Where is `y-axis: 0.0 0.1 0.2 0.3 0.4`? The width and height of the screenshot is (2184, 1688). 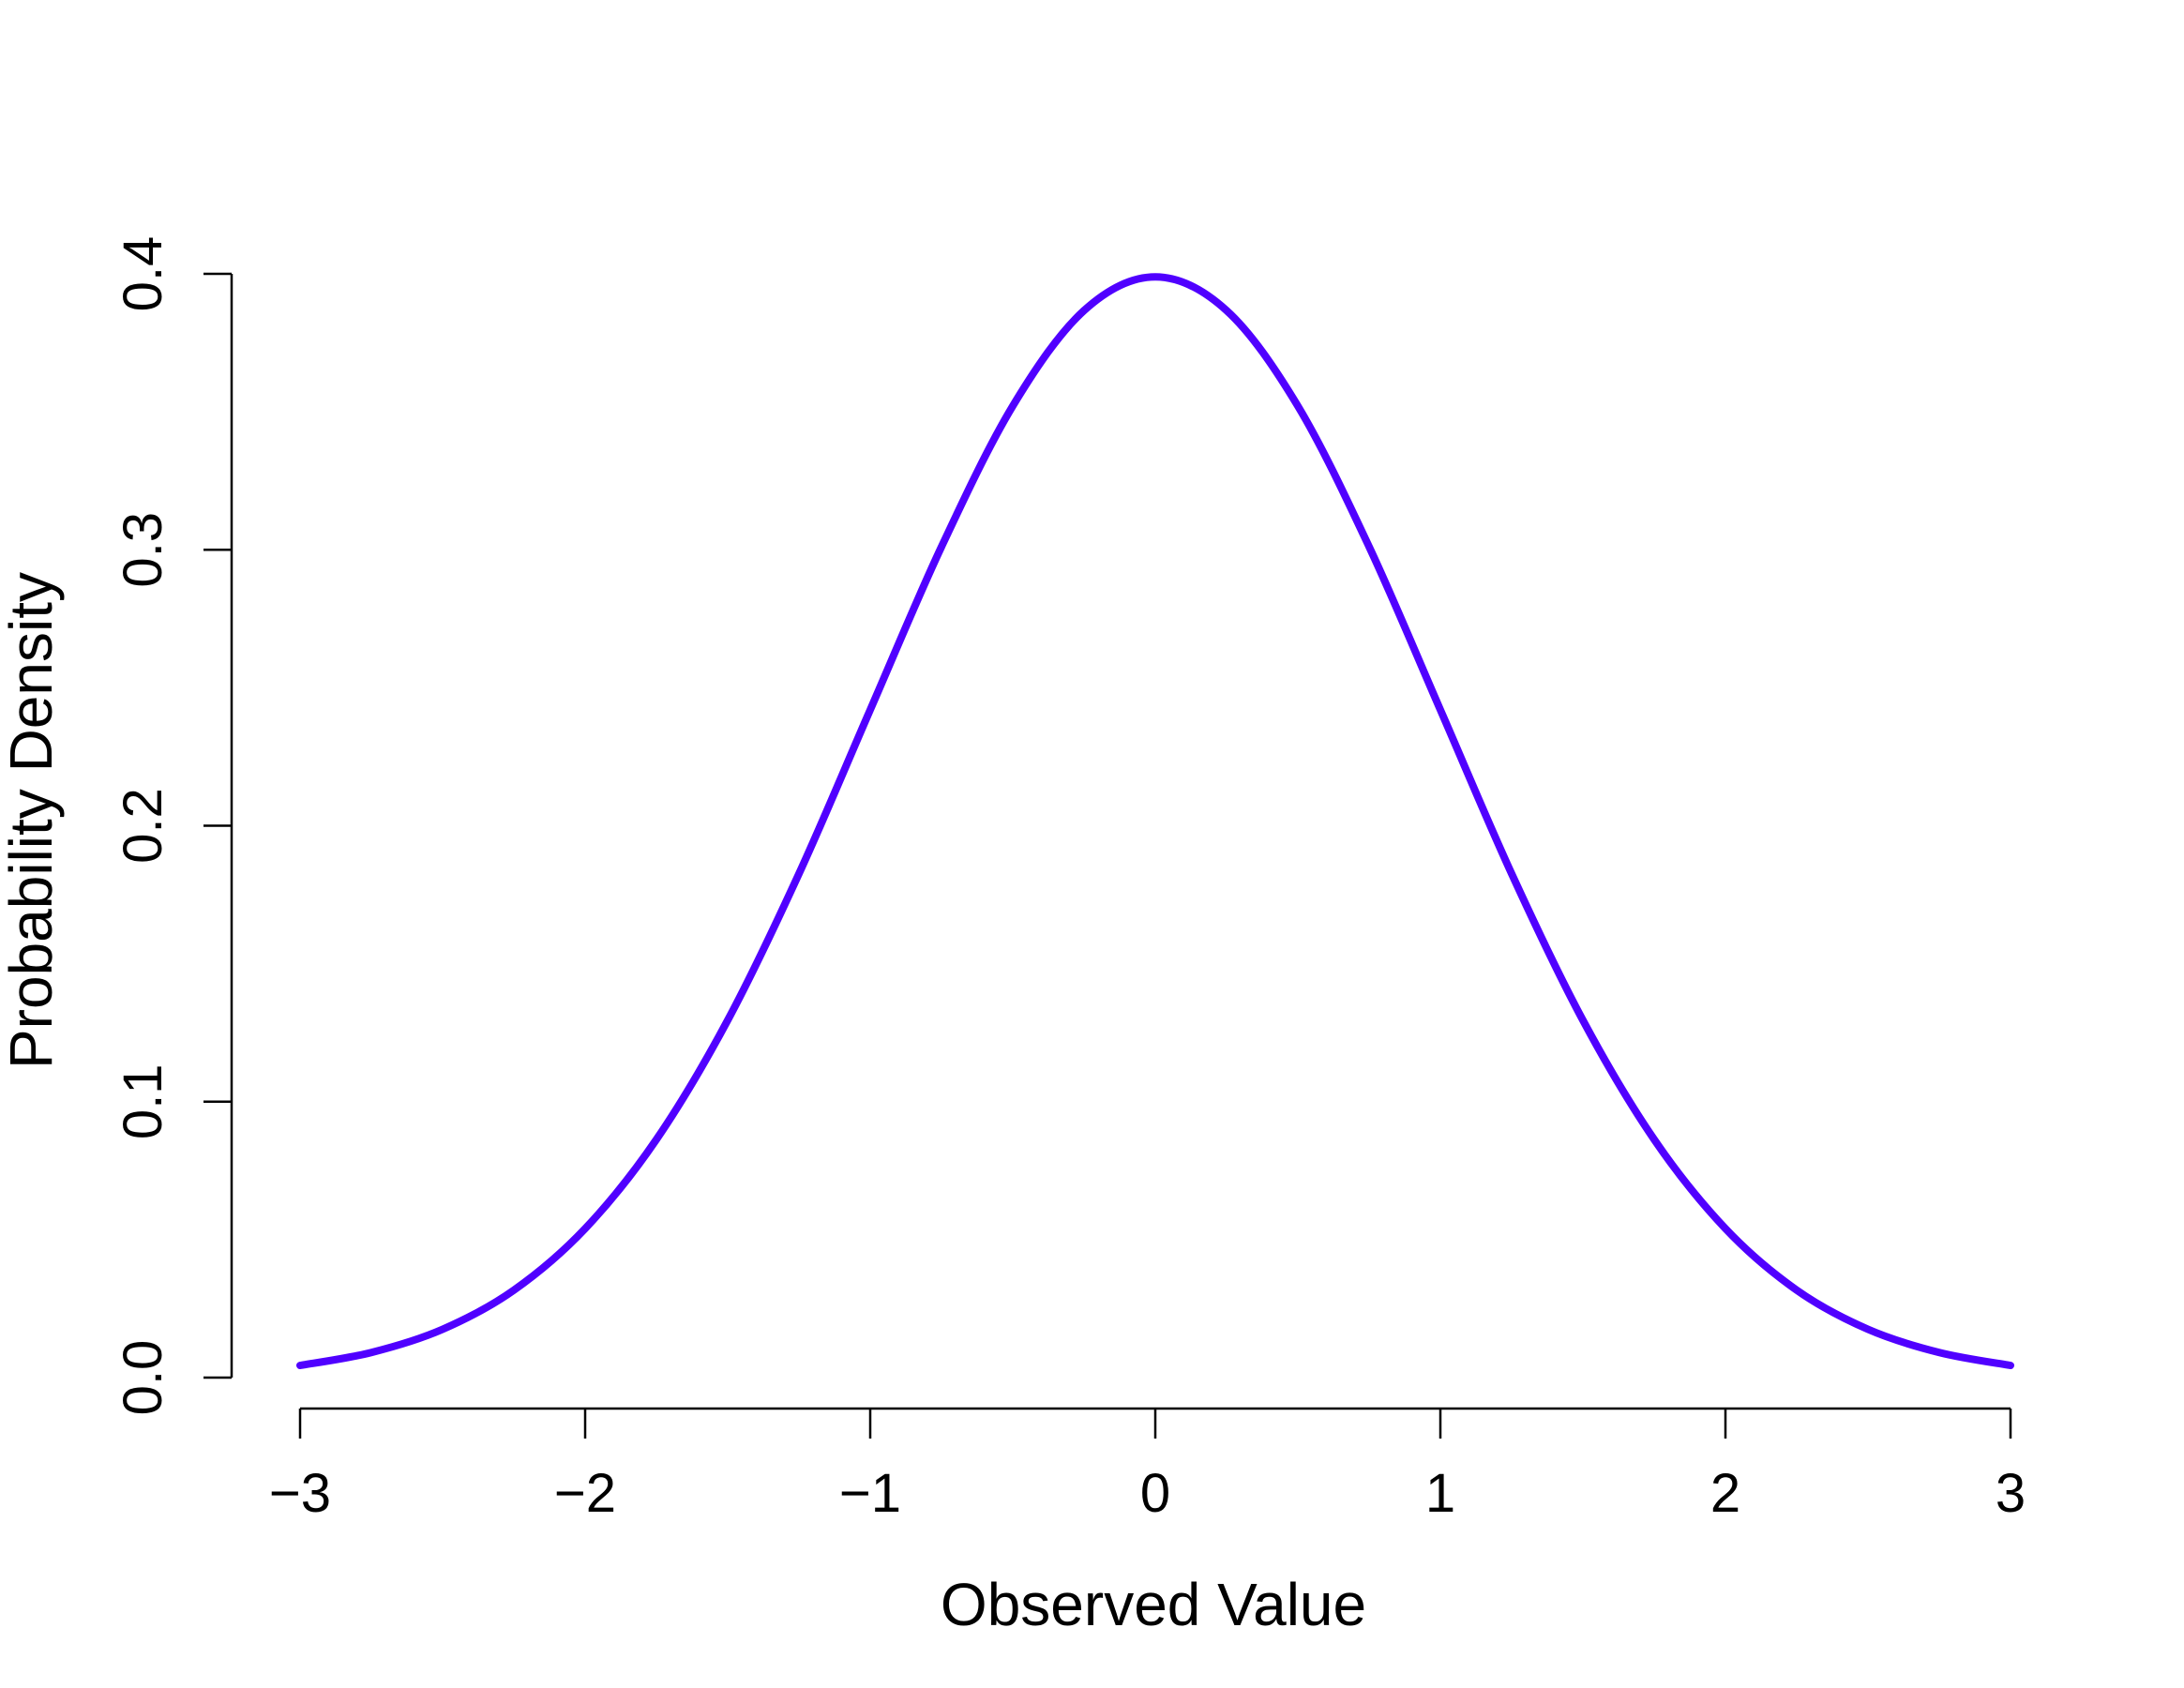
y-axis: 0.0 0.1 0.2 0.3 0.4 is located at coordinates (173, 826).